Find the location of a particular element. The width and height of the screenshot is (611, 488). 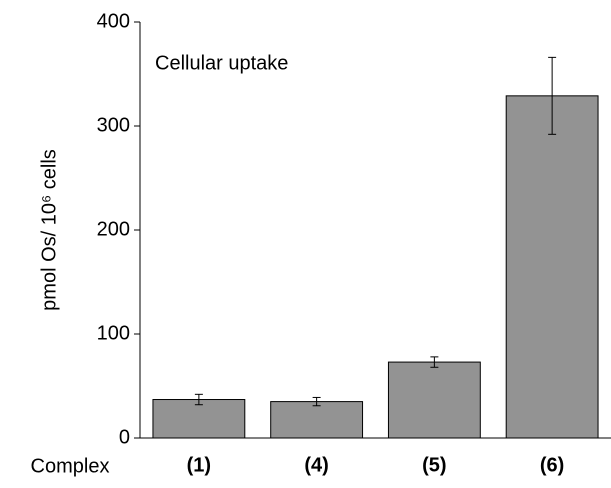

y-tick-label: 100 is located at coordinates (113, 333).